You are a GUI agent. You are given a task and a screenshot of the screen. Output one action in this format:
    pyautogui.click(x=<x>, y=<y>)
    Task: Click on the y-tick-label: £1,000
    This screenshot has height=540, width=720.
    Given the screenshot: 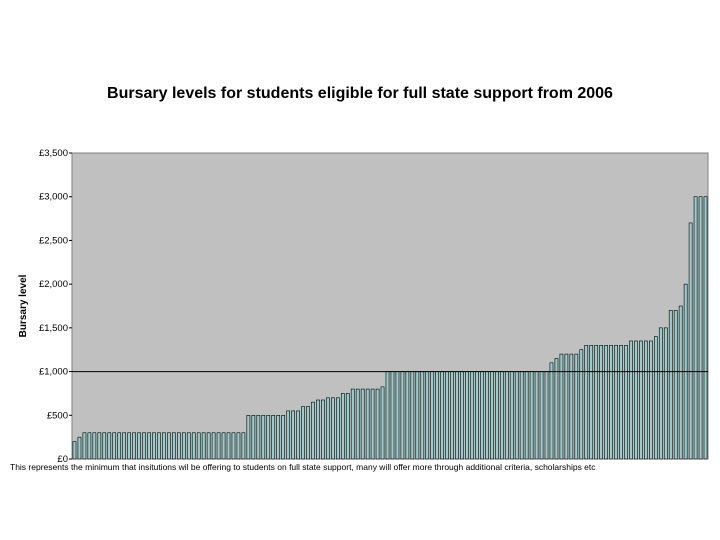 What is the action you would take?
    pyautogui.click(x=53, y=372)
    